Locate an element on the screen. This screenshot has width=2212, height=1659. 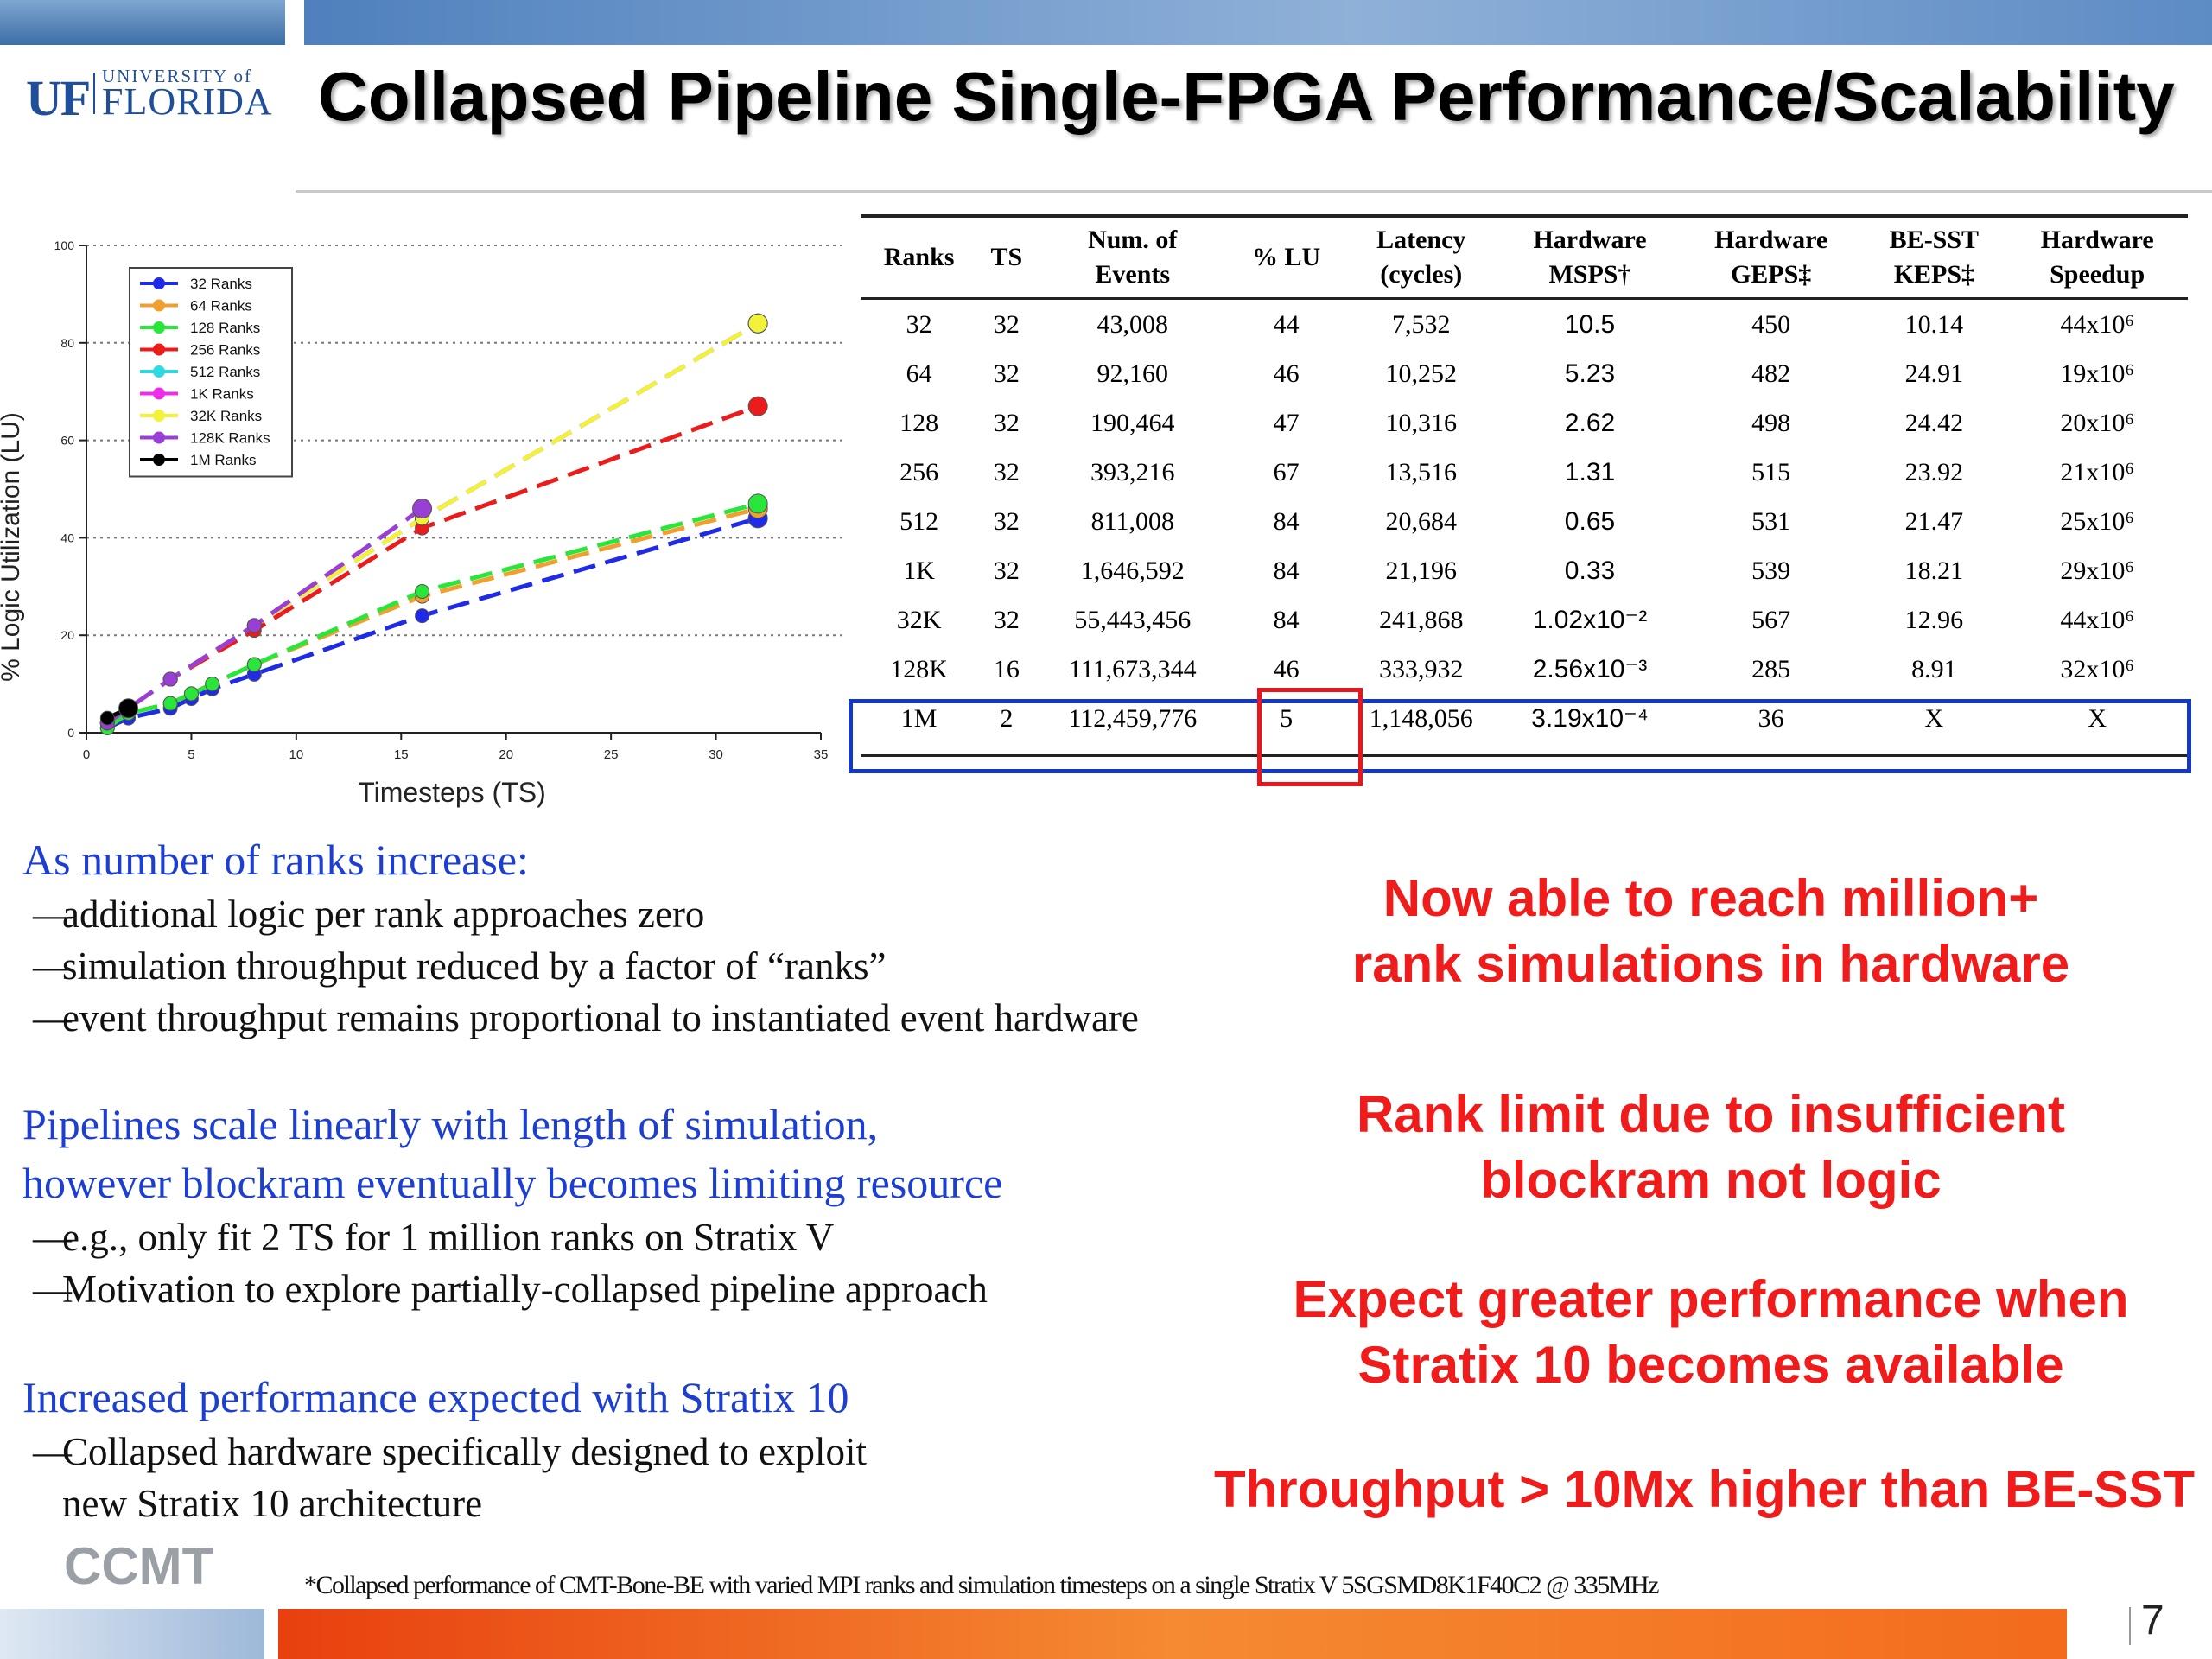
table-cell: 3.19x10⁻⁴ is located at coordinates (1590, 718).